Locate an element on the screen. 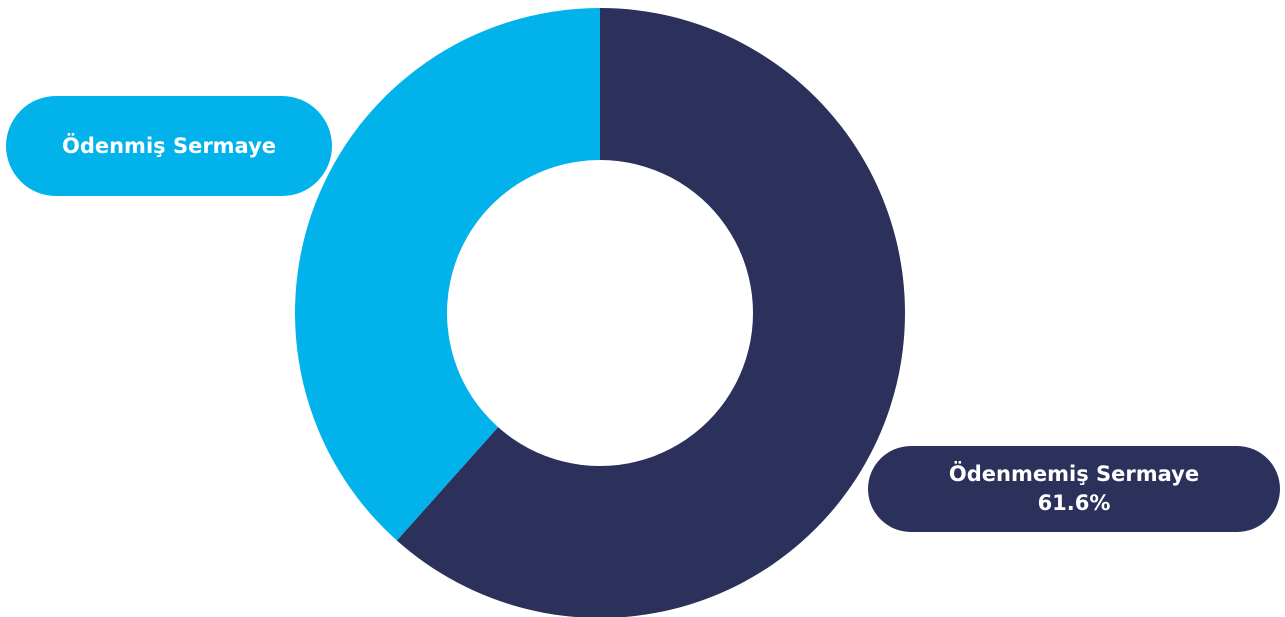 The width and height of the screenshot is (1285, 617). slice-label-paid-capital-text: Ödenmiş Sermaye is located at coordinates (169, 146).